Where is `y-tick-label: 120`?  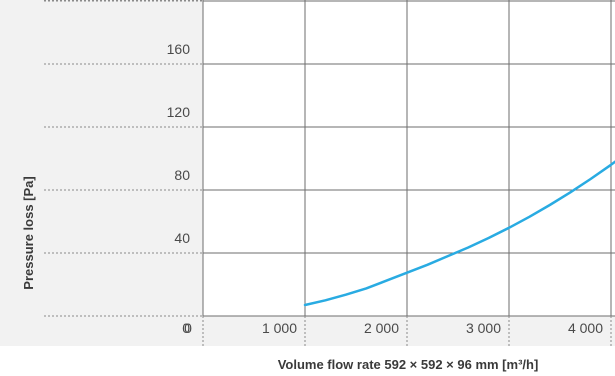
y-tick-label: 120 is located at coordinates (179, 112).